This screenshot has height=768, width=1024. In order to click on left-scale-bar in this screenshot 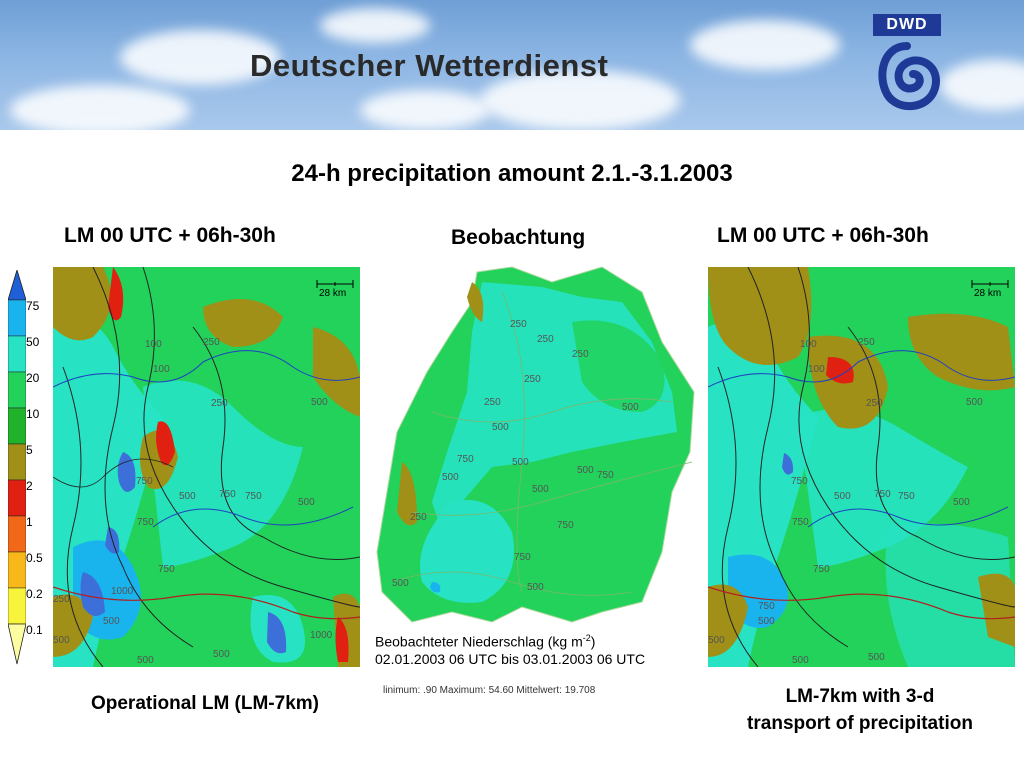, I will do `click(335, 284)`.